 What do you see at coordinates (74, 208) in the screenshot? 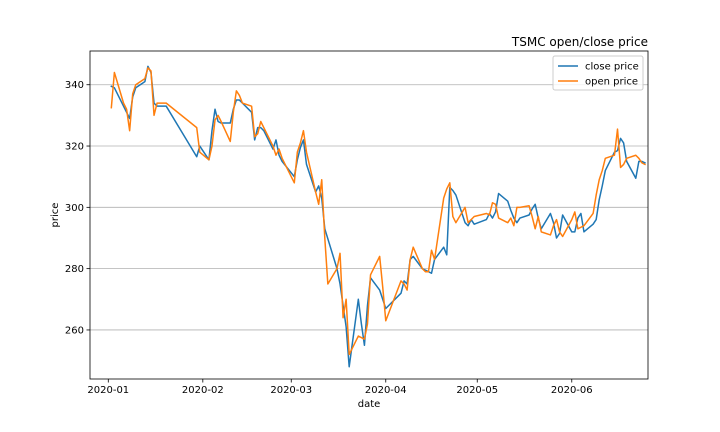
I see `y-tick-label: 300` at bounding box center [74, 208].